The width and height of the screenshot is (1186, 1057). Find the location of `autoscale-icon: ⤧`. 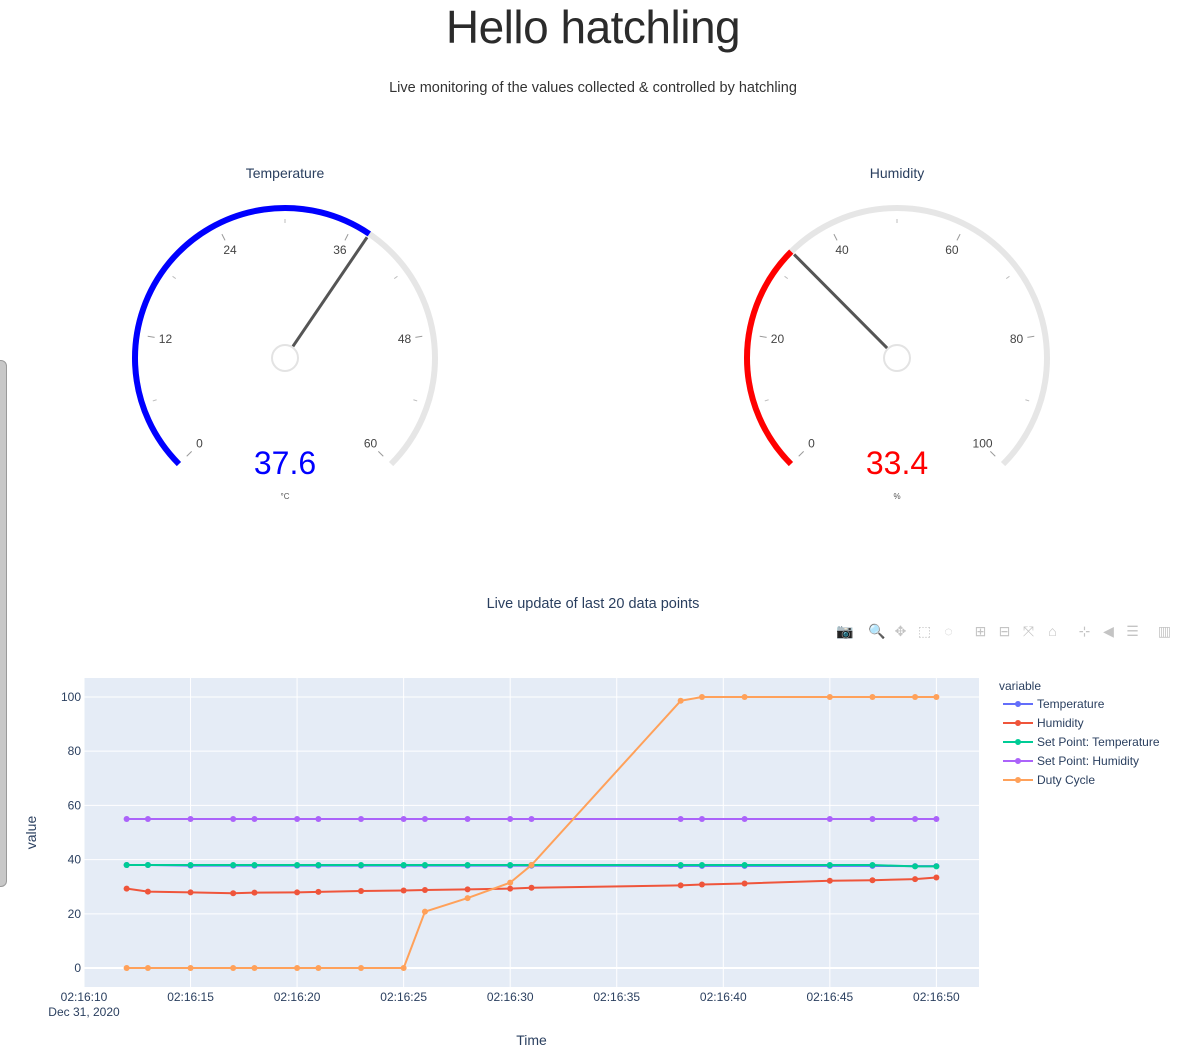

autoscale-icon: ⤧ is located at coordinates (1028, 631).